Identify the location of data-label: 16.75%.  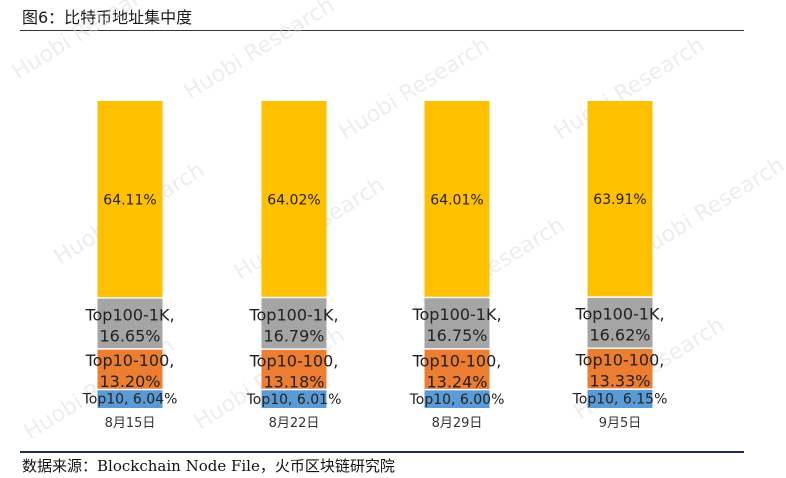
(456, 335).